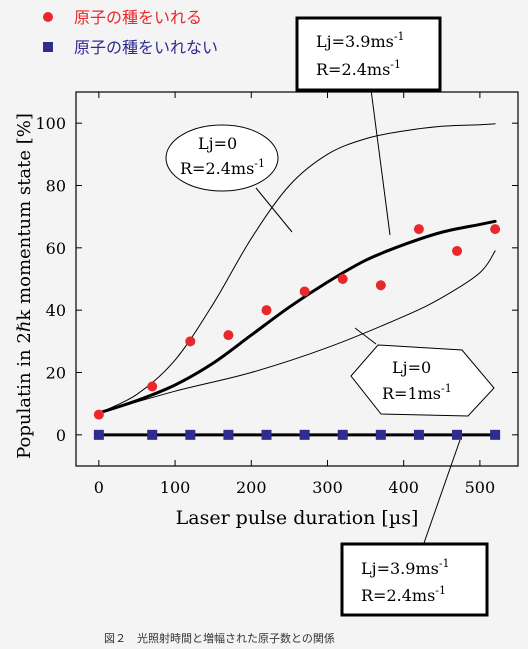  I want to click on annotation-box-top-frame, so click(368, 54).